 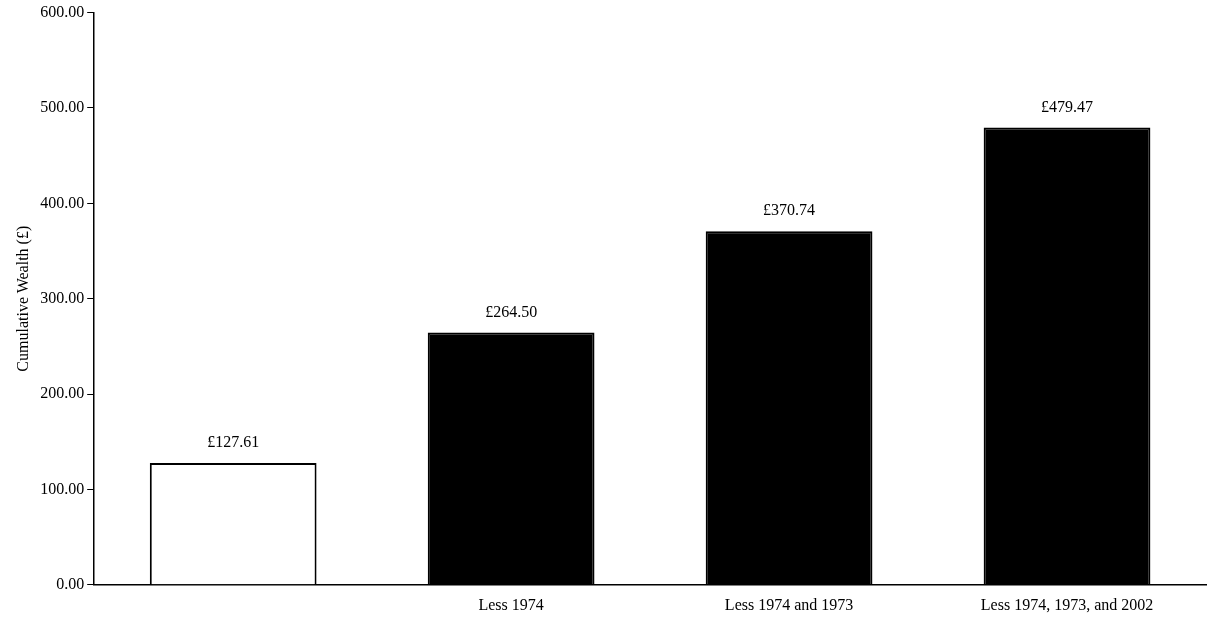 What do you see at coordinates (62, 11) in the screenshot?
I see `y-tick-label: 600.00` at bounding box center [62, 11].